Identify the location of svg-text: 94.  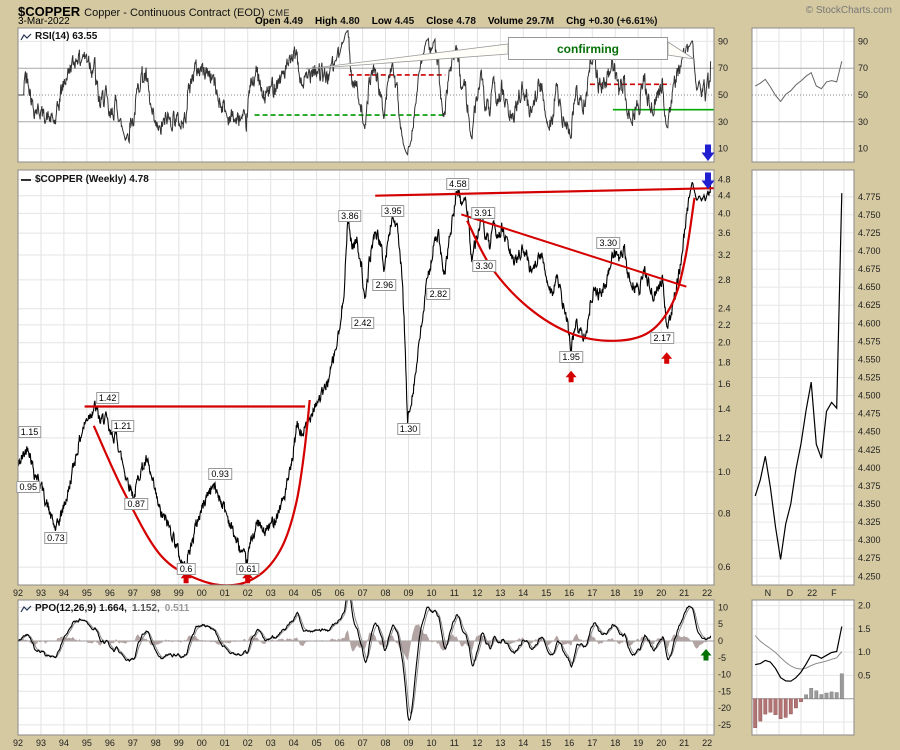
(64, 593).